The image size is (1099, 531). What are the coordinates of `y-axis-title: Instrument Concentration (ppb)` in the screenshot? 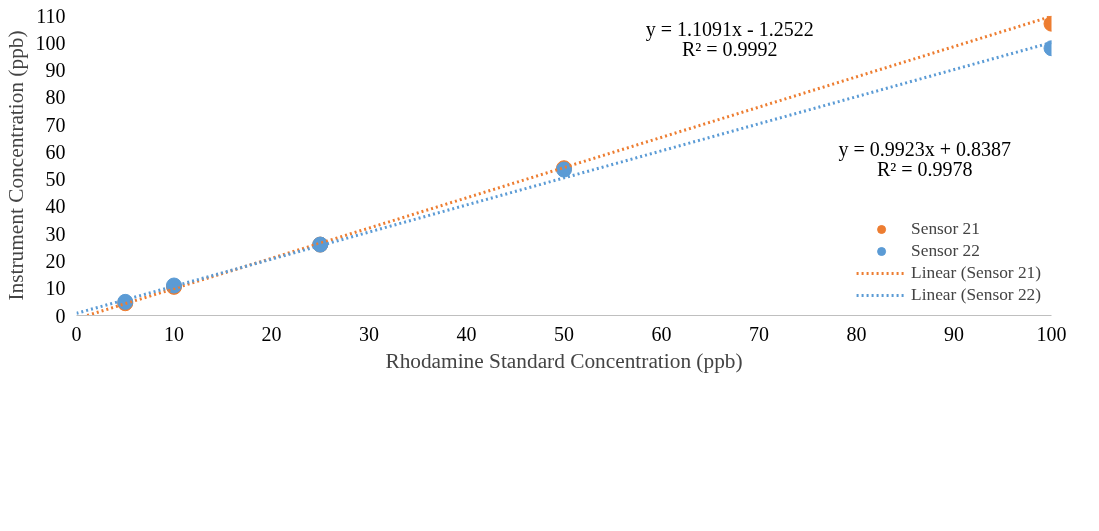 It's located at (15, 165).